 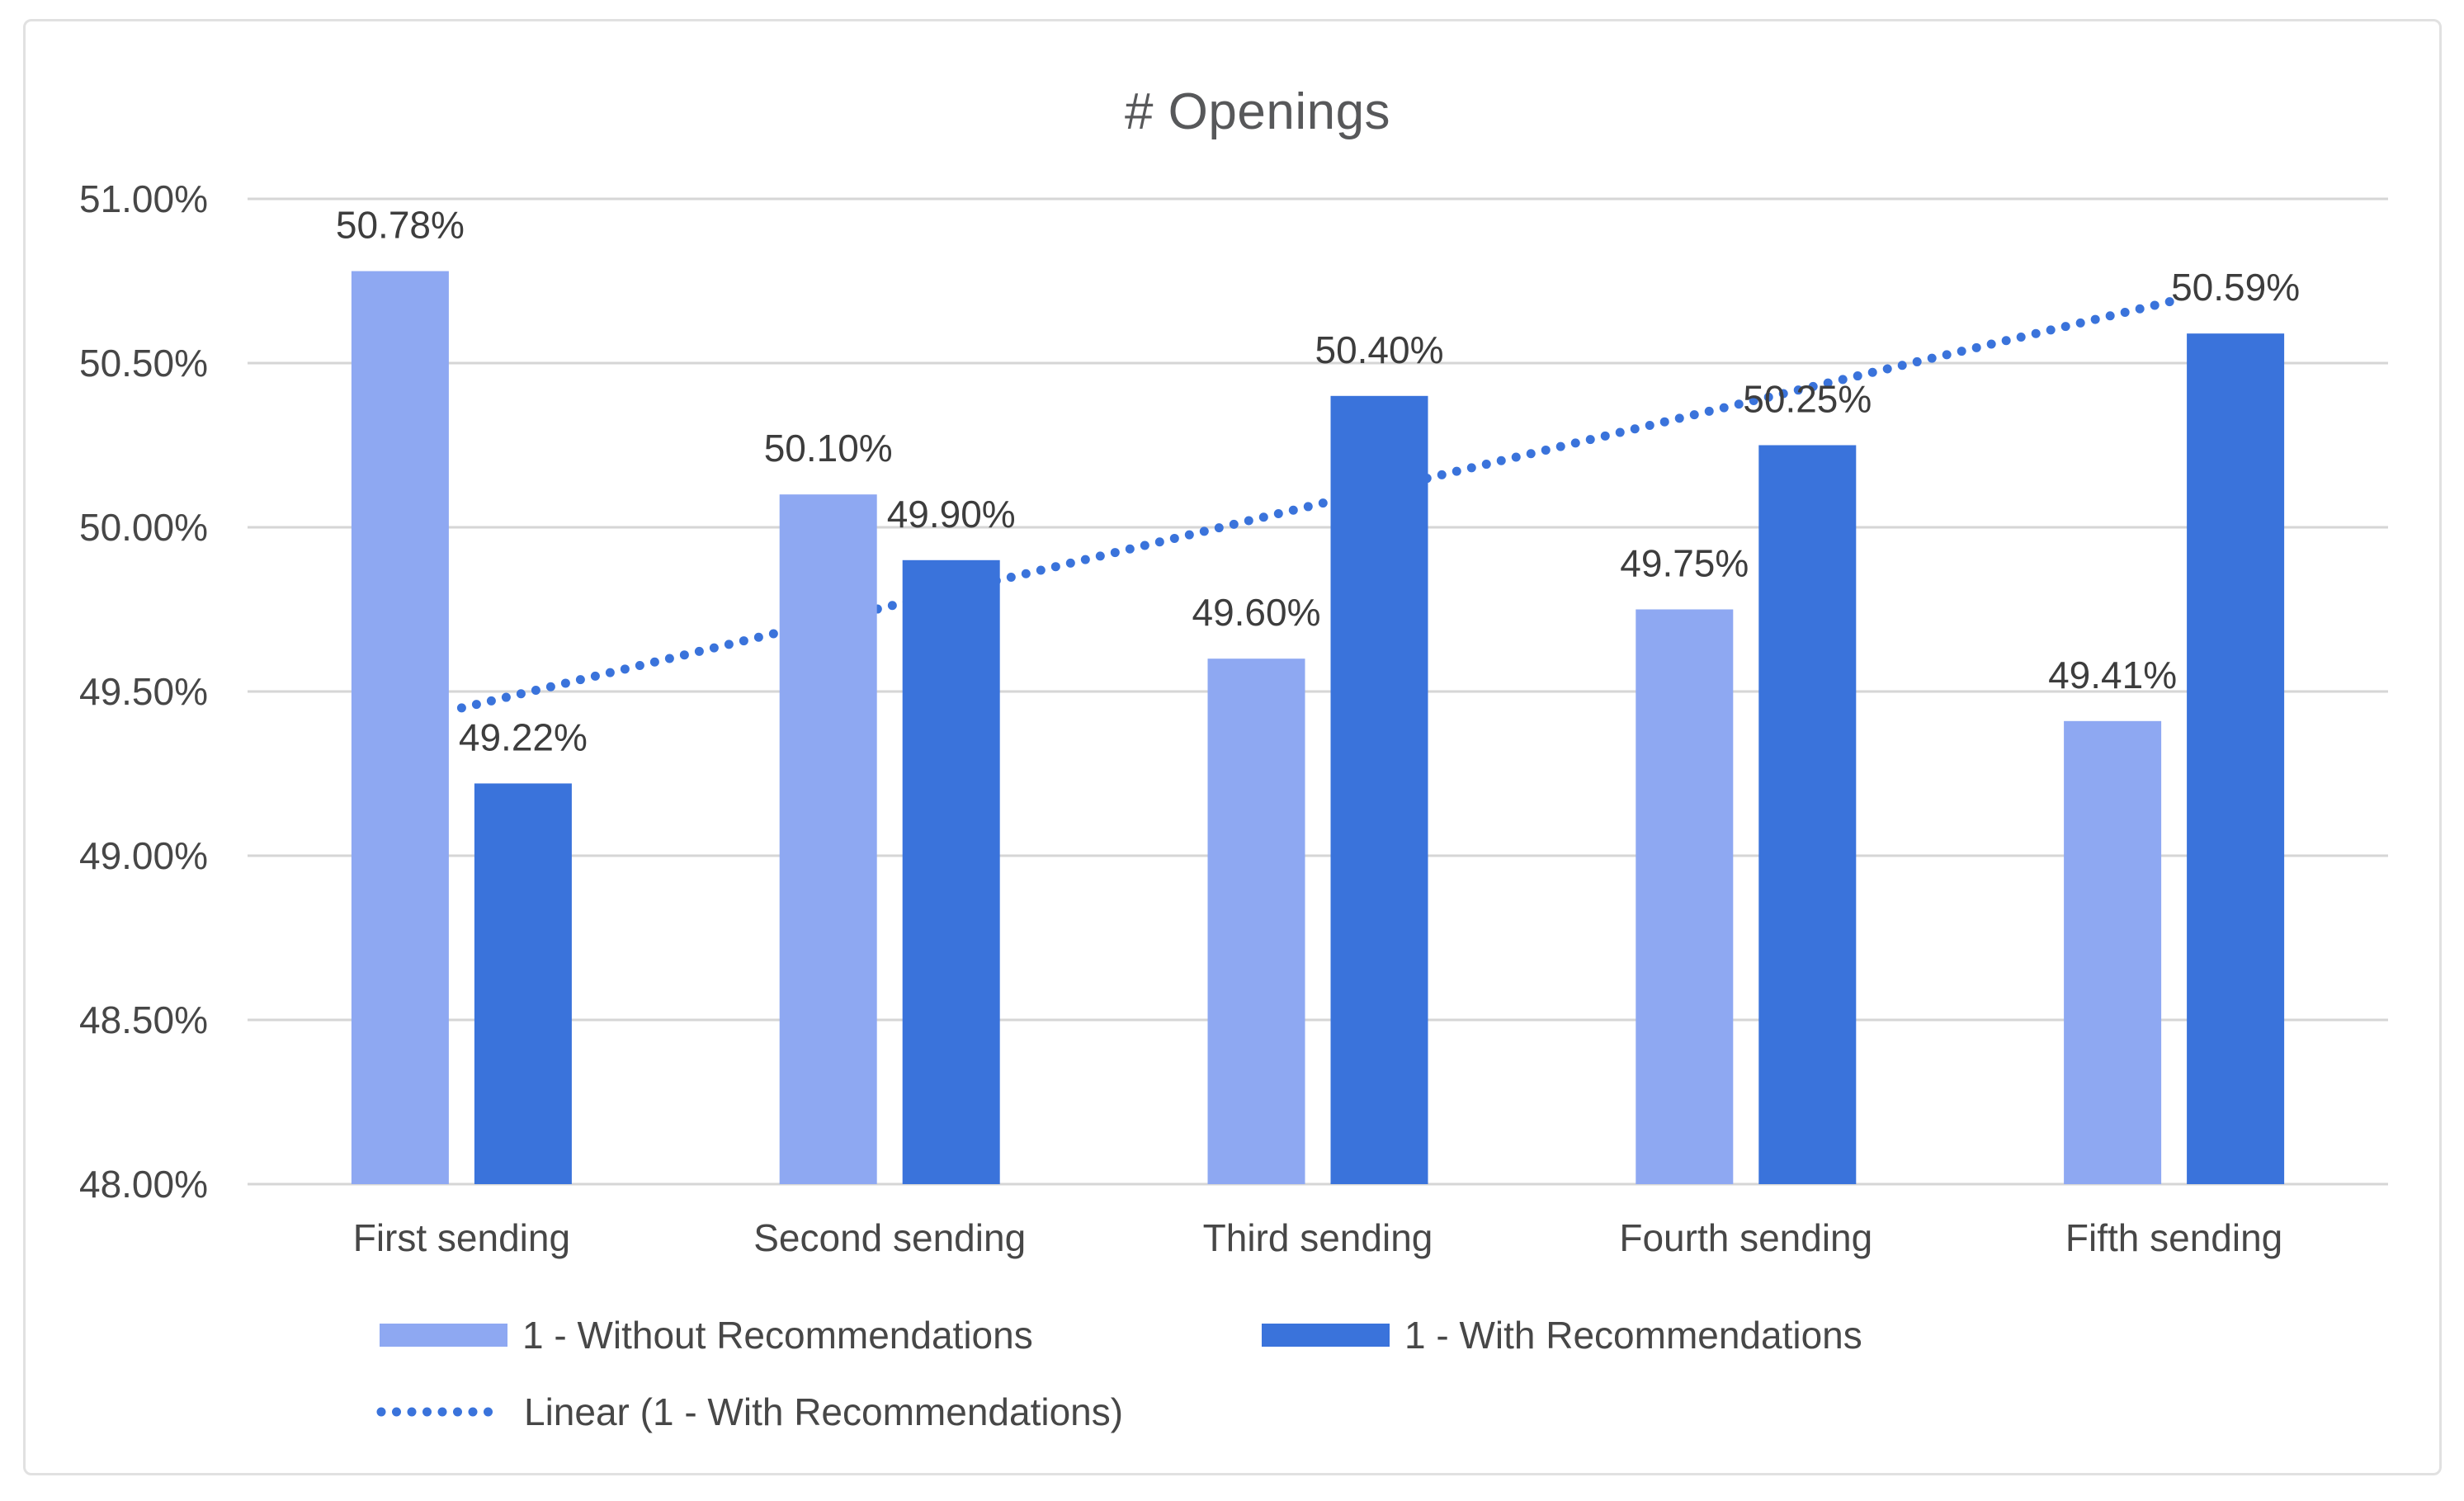 What do you see at coordinates (2173, 1237) in the screenshot?
I see `x-axis-category-label: Fifth sending` at bounding box center [2173, 1237].